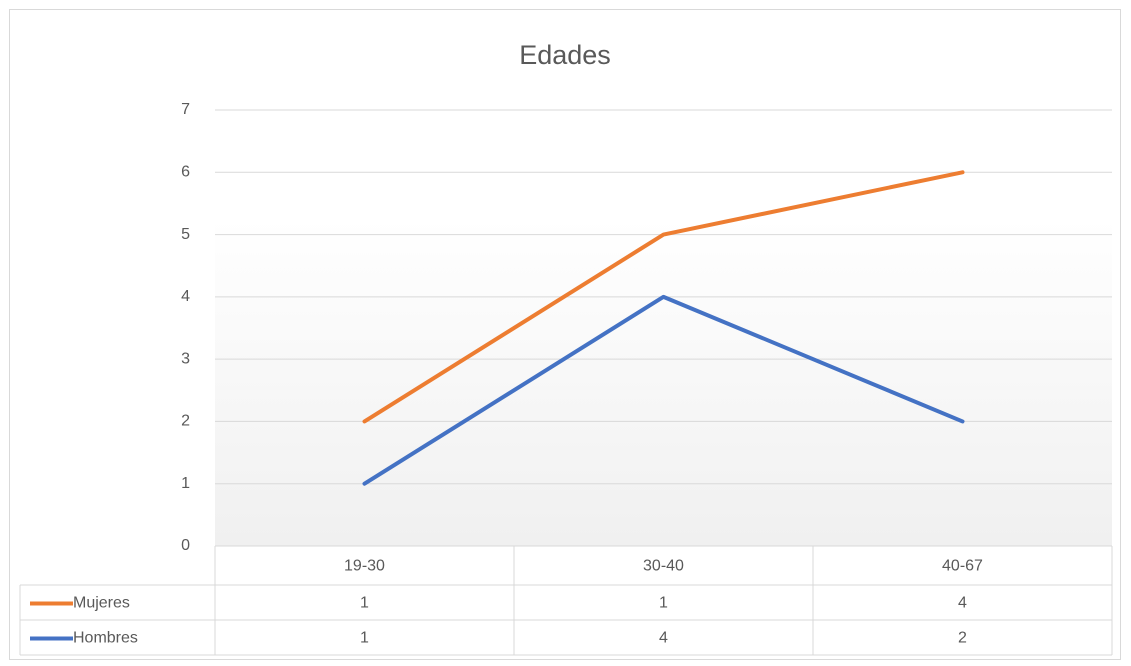  What do you see at coordinates (185, 296) in the screenshot?
I see `y-tick-label: 4` at bounding box center [185, 296].